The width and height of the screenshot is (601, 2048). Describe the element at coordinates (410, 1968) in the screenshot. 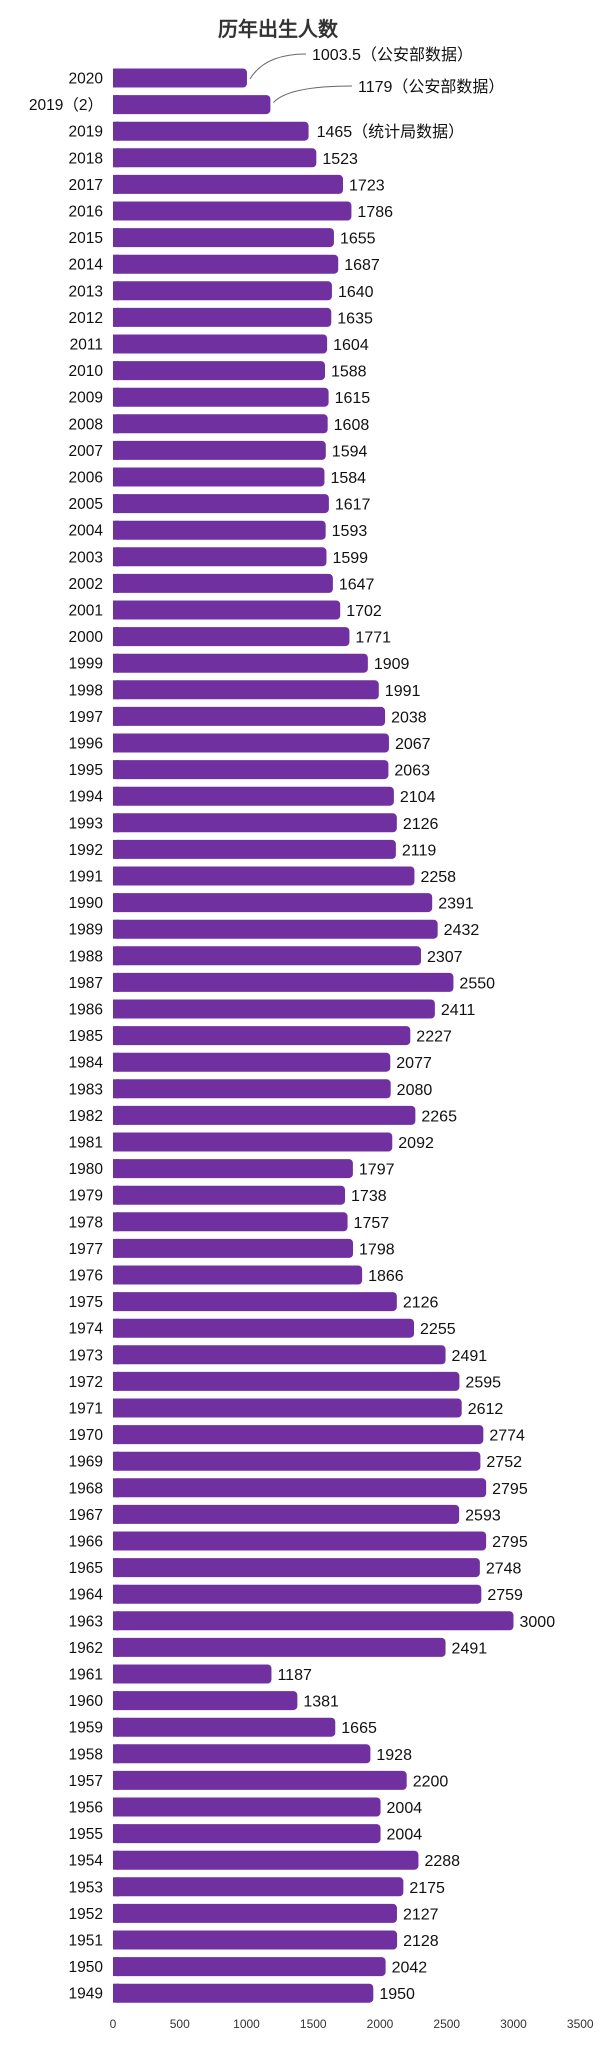

I see `value-label: 2042` at that location.